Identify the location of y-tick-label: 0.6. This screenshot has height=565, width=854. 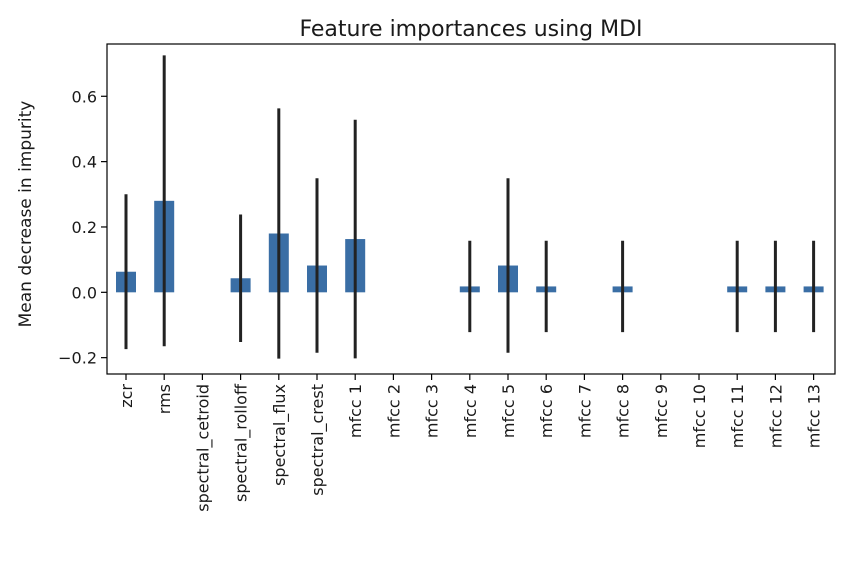
(84, 96).